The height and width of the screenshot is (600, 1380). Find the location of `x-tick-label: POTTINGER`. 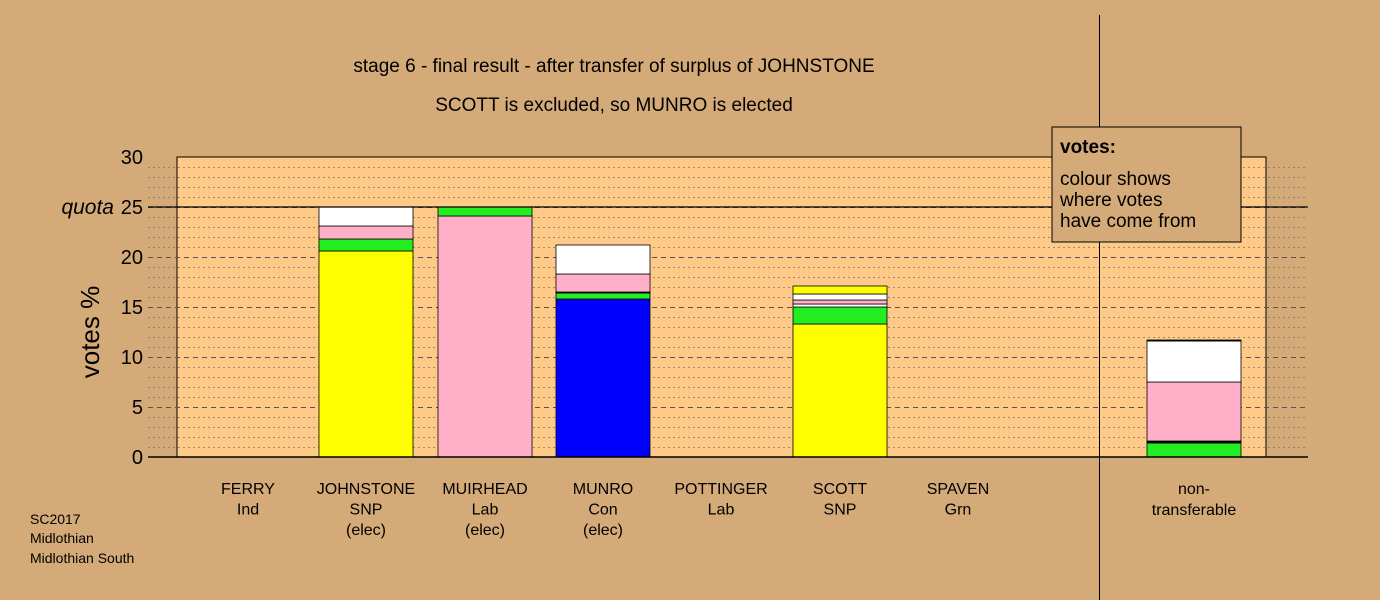

x-tick-label: POTTINGER is located at coordinates (720, 489).